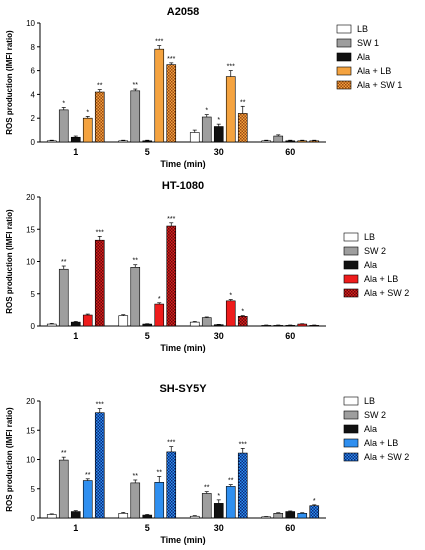 The image size is (425, 550). What do you see at coordinates (75, 336) in the screenshot?
I see `x-tick-label: 1` at bounding box center [75, 336].